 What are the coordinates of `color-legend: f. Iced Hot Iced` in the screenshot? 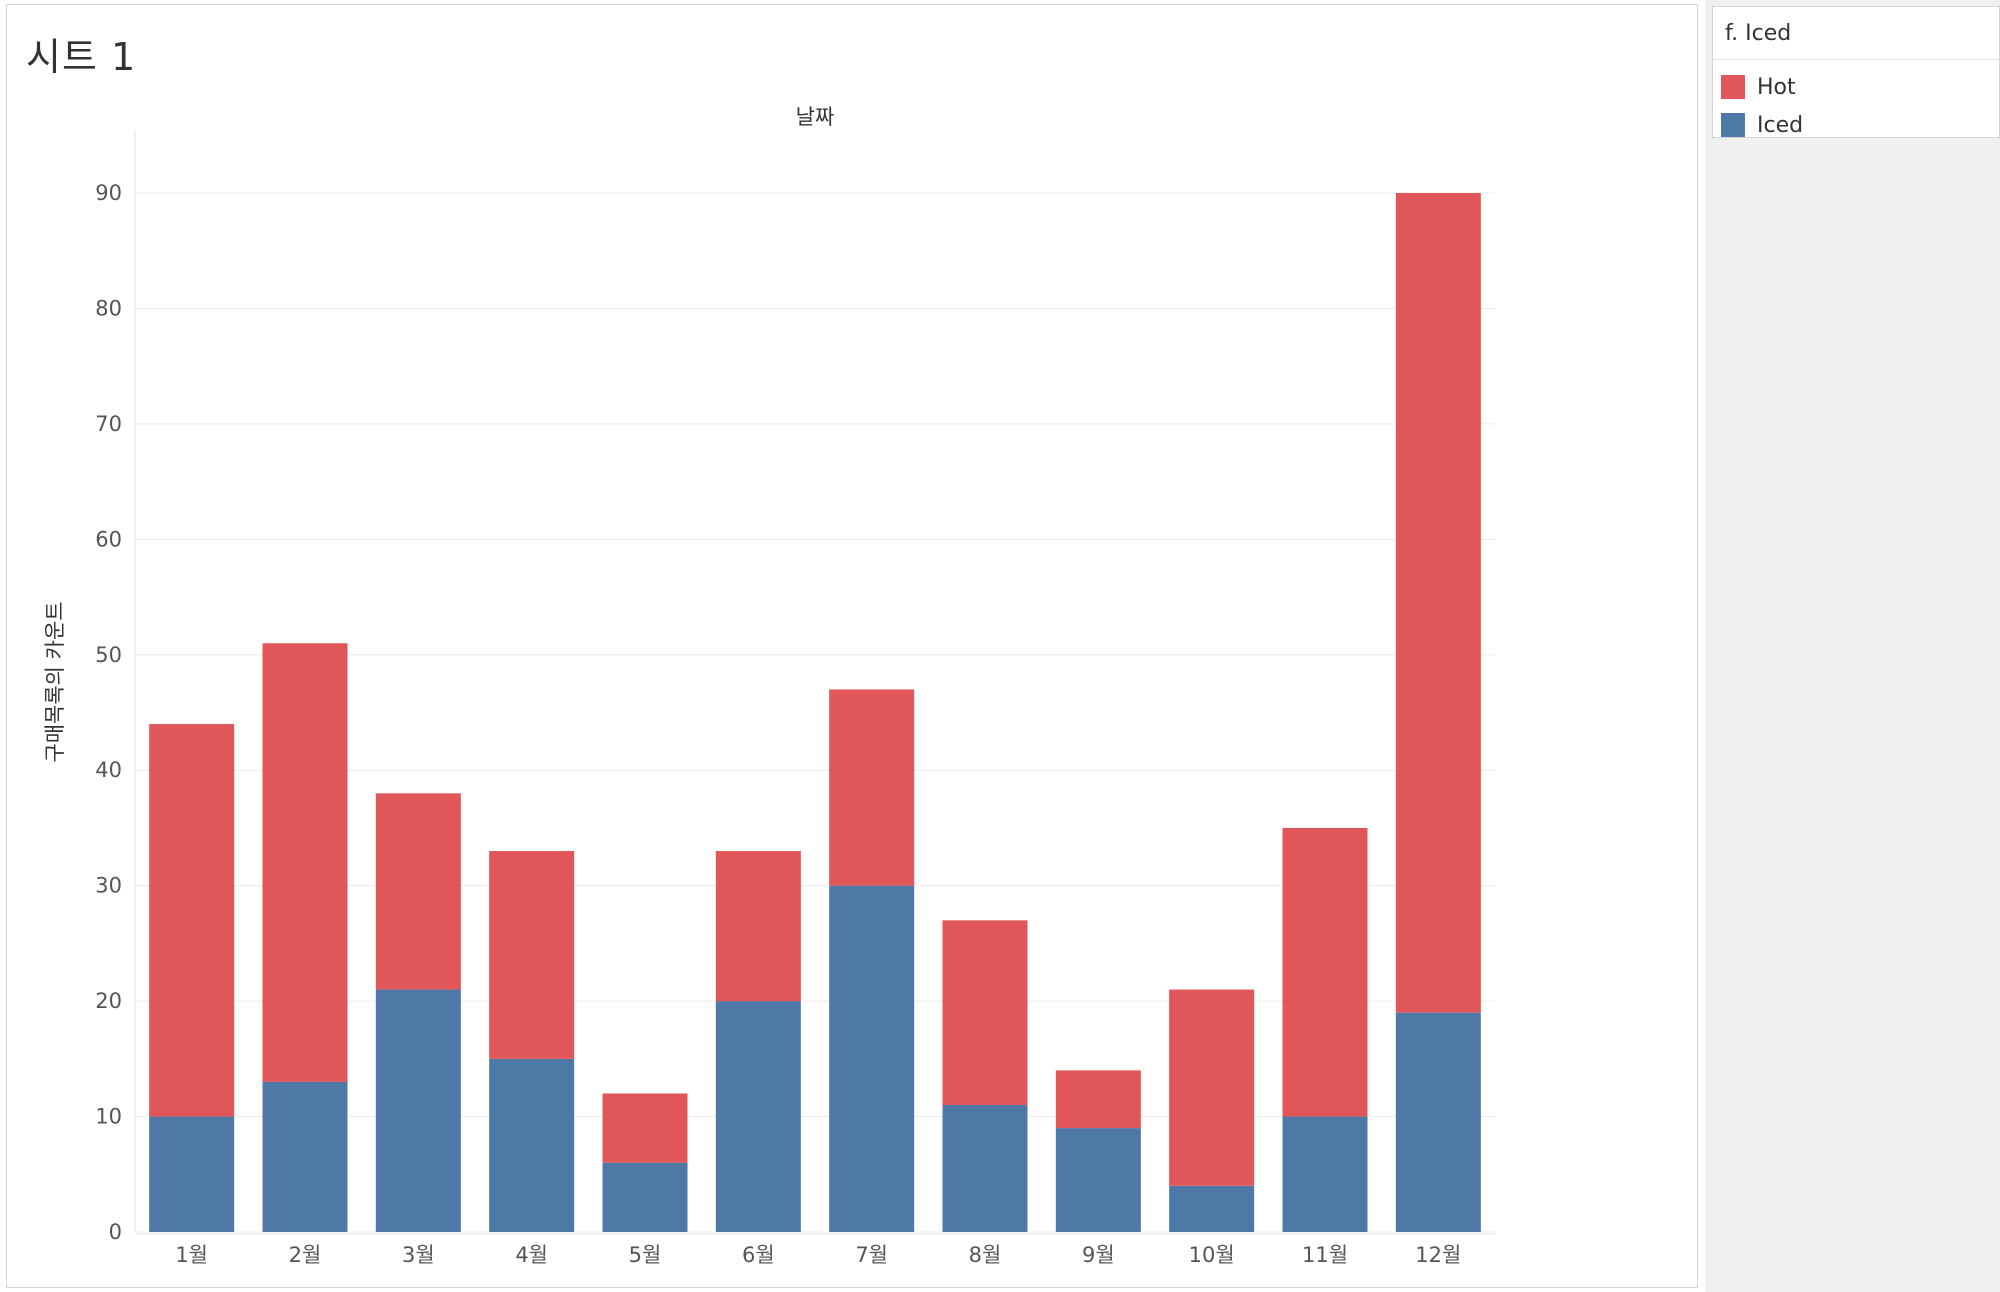 It's located at (1856, 72).